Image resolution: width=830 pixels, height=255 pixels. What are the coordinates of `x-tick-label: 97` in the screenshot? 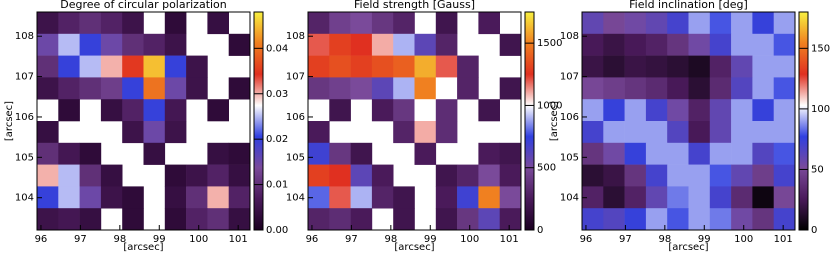 It's located at (80, 239).